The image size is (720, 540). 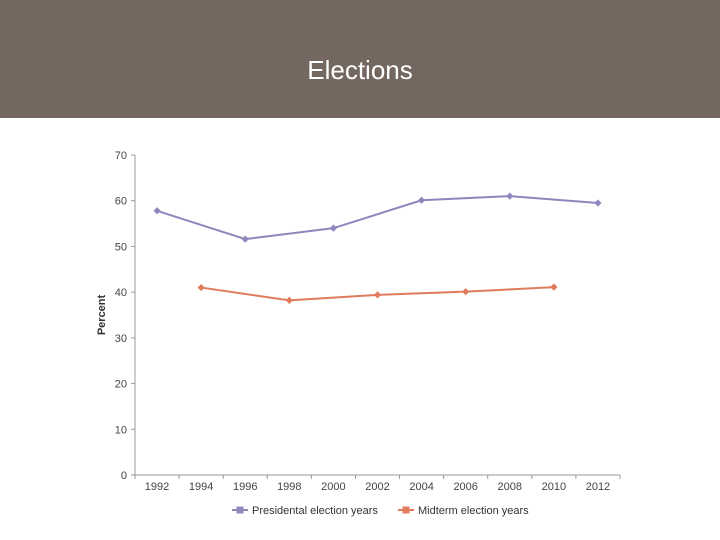 What do you see at coordinates (124, 476) in the screenshot?
I see `y-tick-label: 0` at bounding box center [124, 476].